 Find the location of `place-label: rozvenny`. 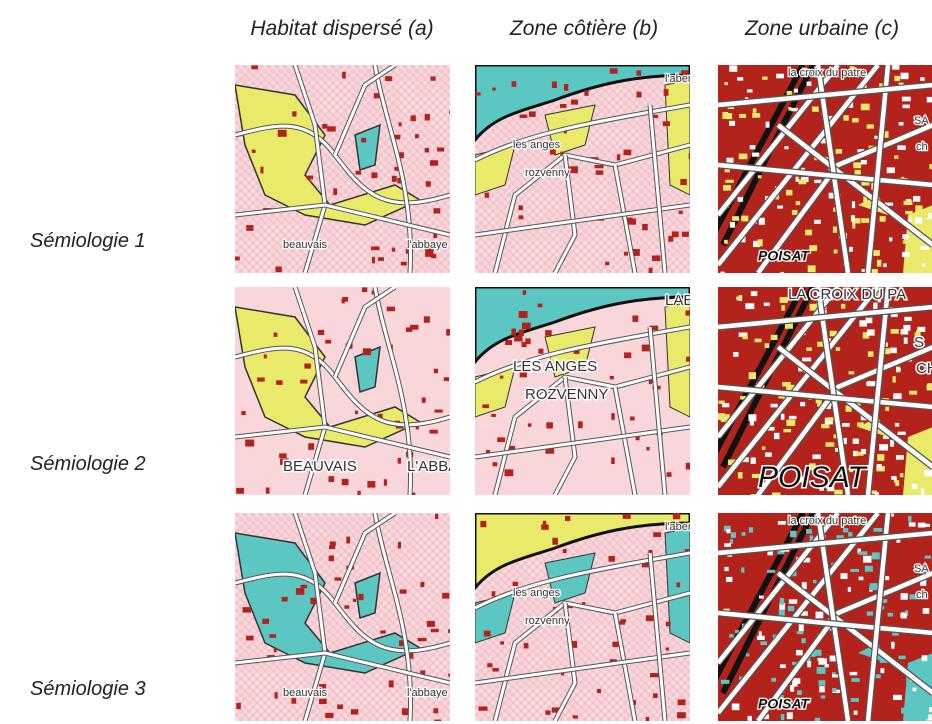

place-label: rozvenny is located at coordinates (547, 621).